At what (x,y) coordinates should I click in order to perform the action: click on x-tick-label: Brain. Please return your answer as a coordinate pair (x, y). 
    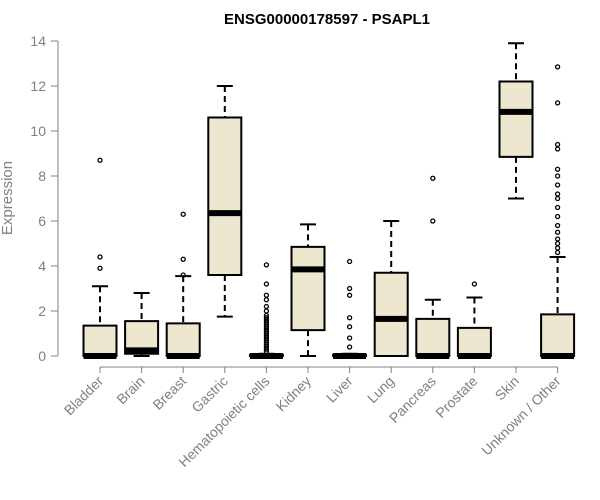
    Looking at the image, I should click on (130, 390).